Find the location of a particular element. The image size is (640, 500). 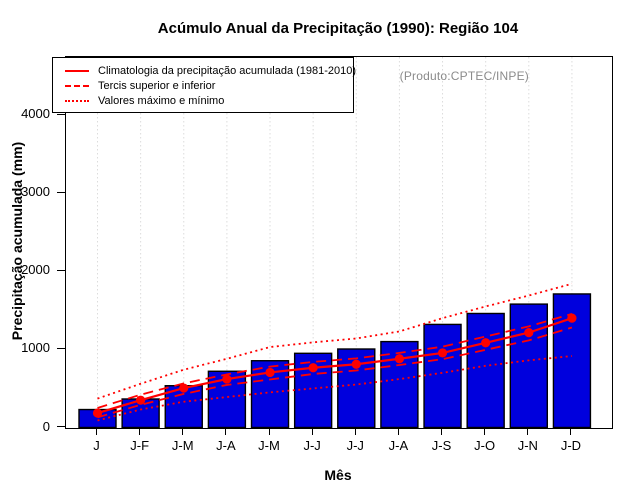

x-tick-label: J-F is located at coordinates (140, 445).